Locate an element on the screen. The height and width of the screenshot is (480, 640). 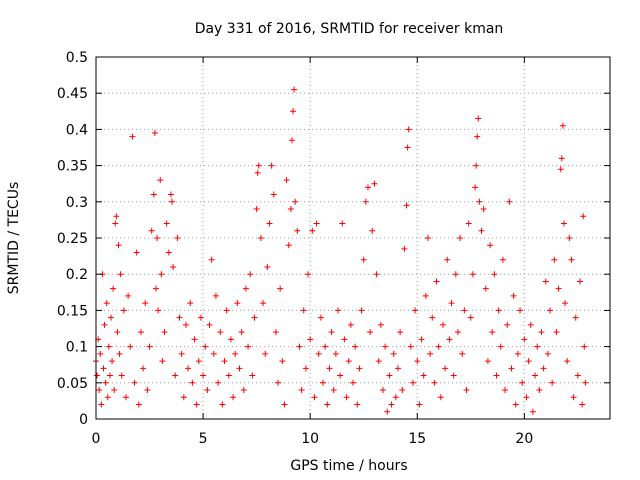
y-tick-label: 0.35 is located at coordinates (72, 167).